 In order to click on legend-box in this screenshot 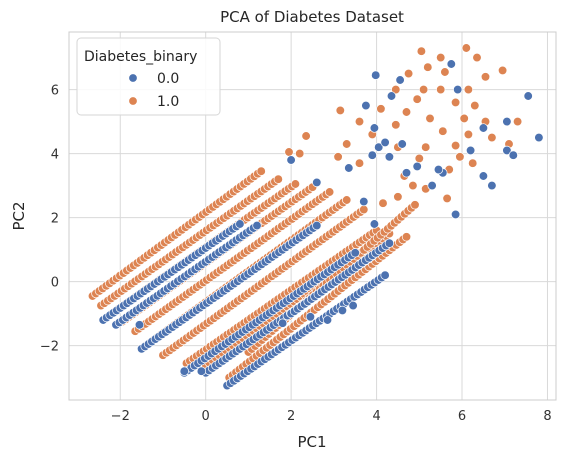, I will do `click(148, 76)`.